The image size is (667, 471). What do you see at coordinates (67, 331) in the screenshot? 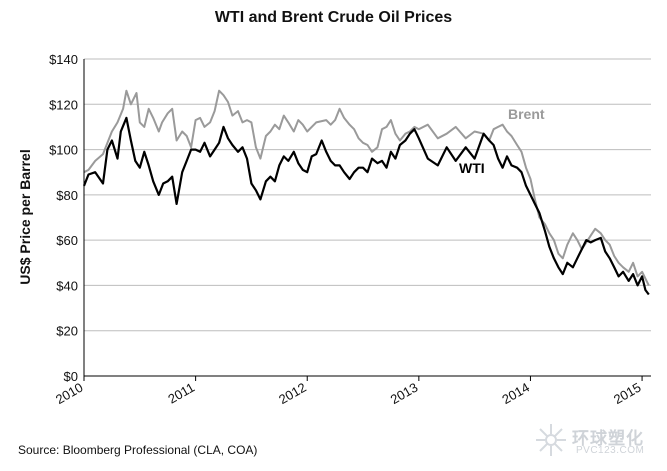
I see `y-tick-label: $20` at bounding box center [67, 331].